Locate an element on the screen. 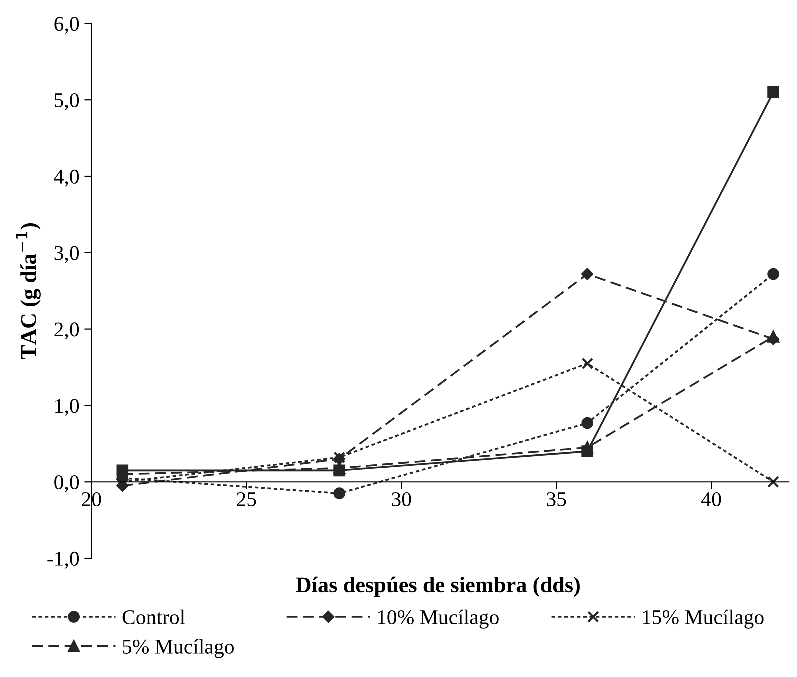 This screenshot has height=677, width=797. y-axis-title: TAC (g día$^{−1}$) is located at coordinates (28, 292).